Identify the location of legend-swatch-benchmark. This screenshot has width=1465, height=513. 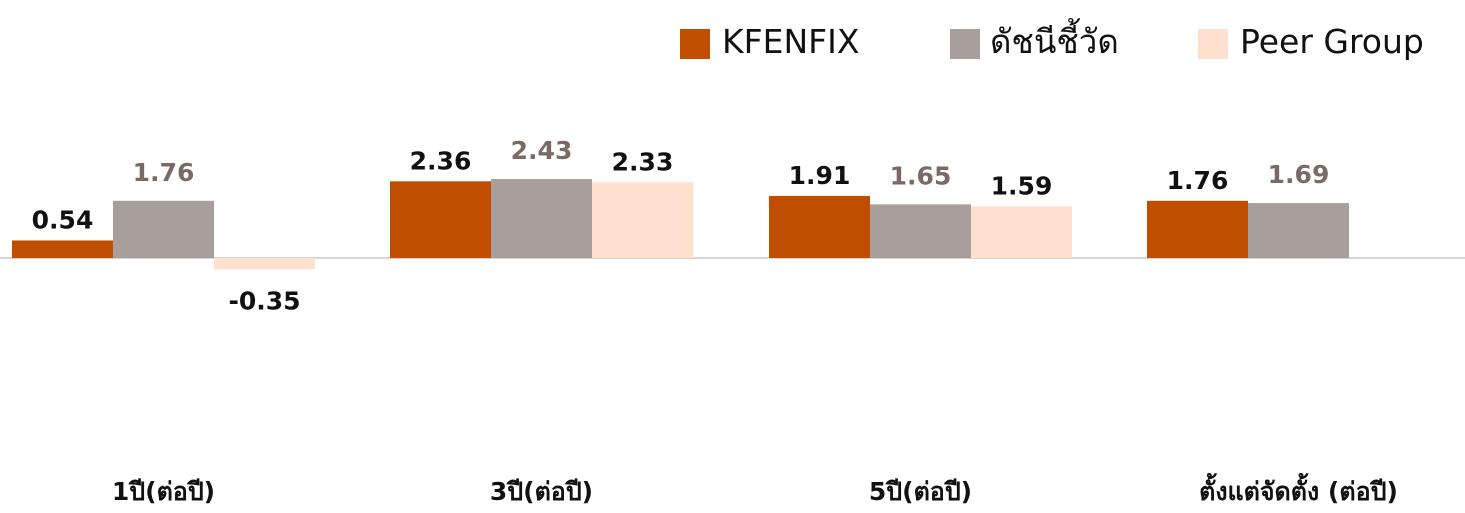
(965, 44).